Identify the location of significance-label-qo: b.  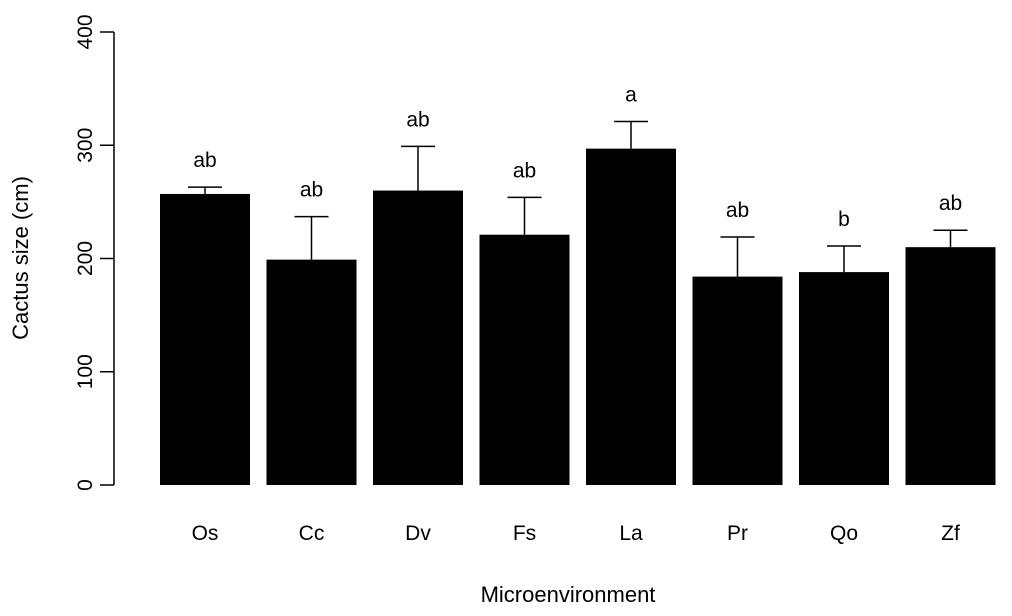
(844, 219).